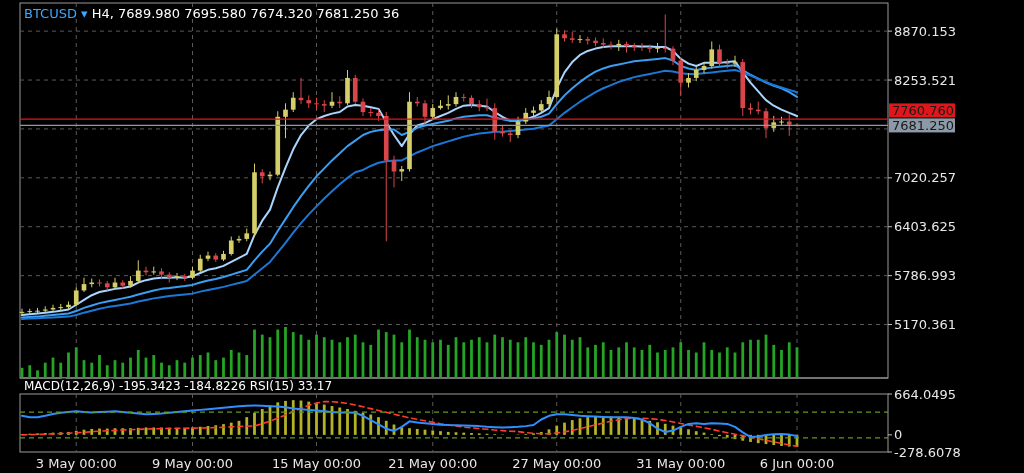 The height and width of the screenshot is (473, 1024). Describe the element at coordinates (925, 227) in the screenshot. I see `y-tick-label: 6403.625` at that location.